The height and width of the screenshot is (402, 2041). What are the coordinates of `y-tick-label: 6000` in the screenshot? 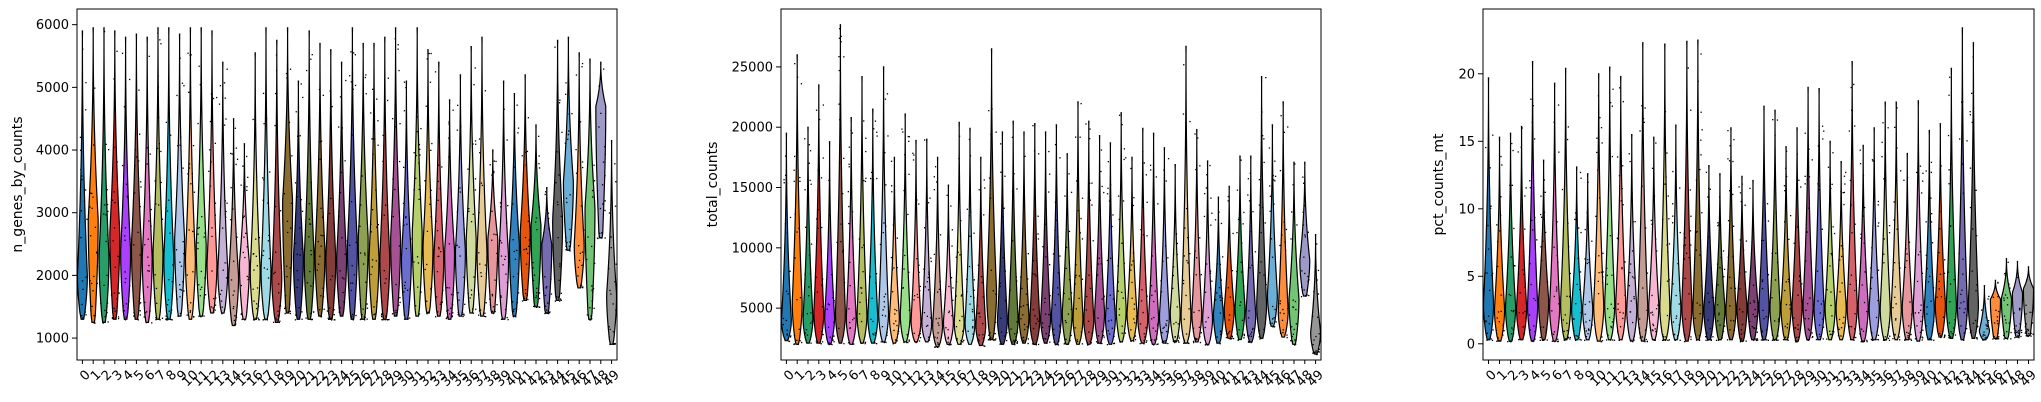 It's located at (52, 25).